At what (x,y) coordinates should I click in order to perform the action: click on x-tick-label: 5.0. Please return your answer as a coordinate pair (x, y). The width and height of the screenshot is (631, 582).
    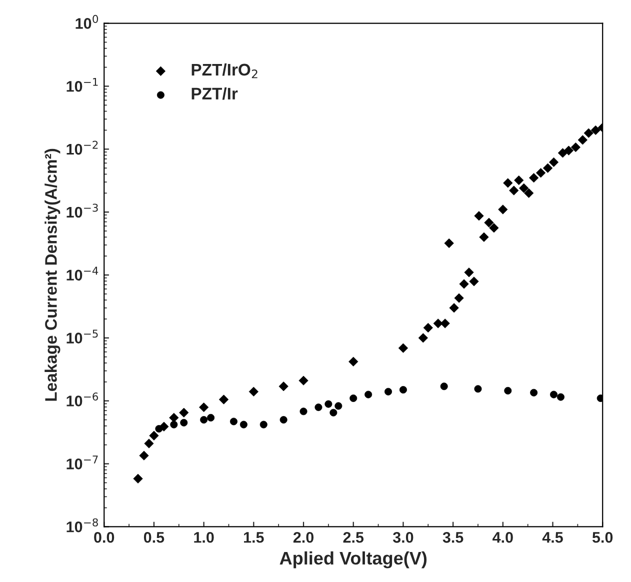
    Looking at the image, I should click on (602, 537).